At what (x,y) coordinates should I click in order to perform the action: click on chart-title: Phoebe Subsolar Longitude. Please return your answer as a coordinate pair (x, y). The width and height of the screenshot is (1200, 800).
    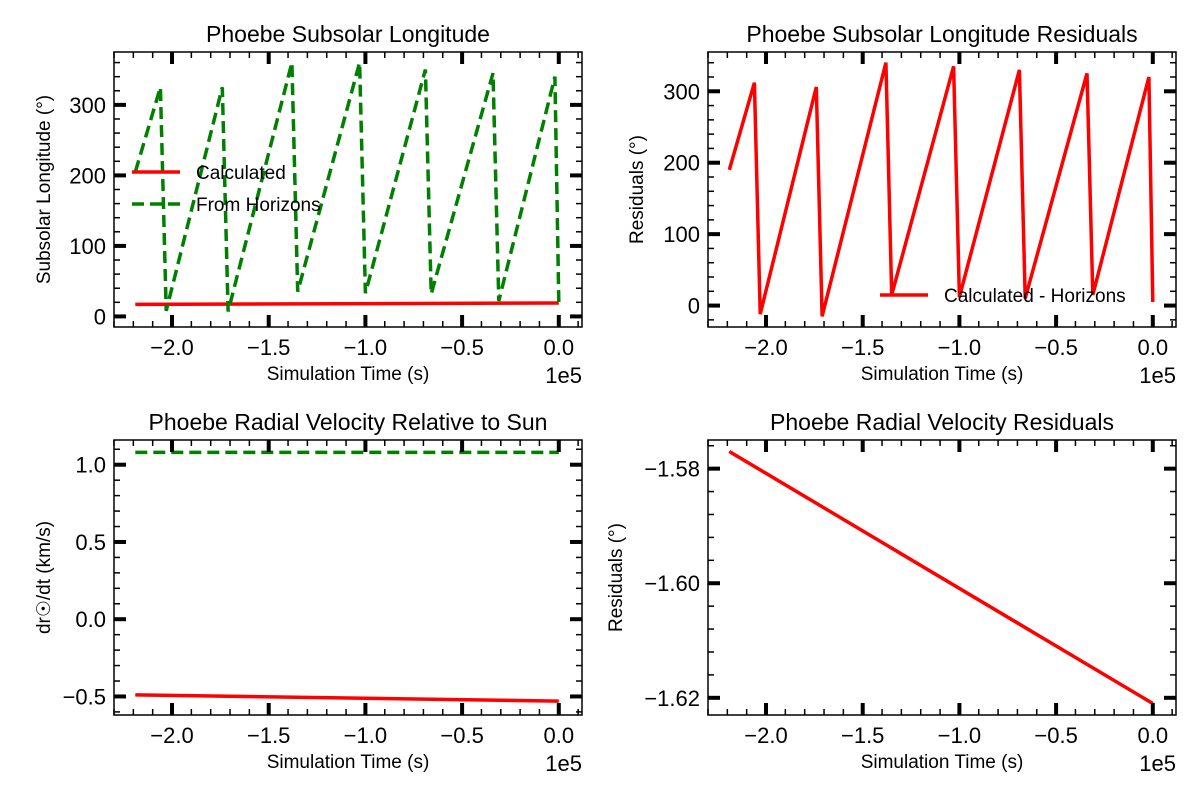
    Looking at the image, I should click on (348, 34).